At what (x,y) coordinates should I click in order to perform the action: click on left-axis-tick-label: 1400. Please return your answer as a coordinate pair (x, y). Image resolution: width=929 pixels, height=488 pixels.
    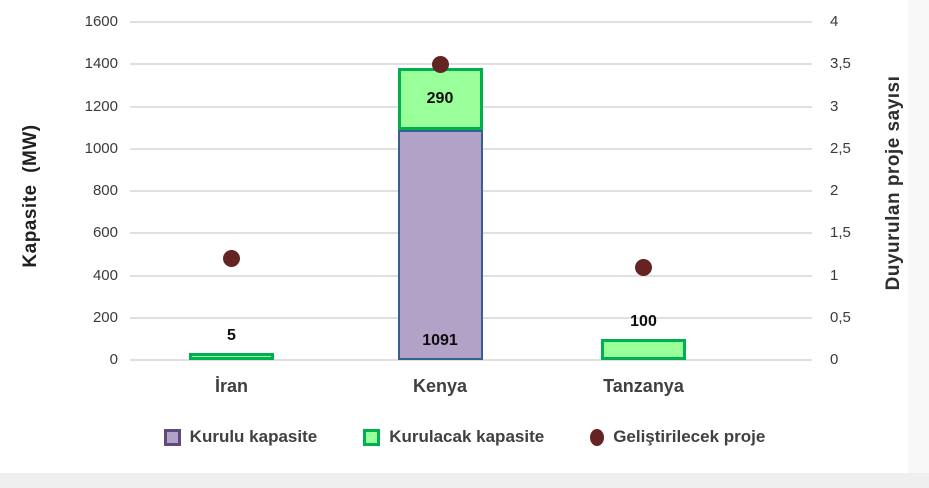
    Looking at the image, I should click on (101, 64).